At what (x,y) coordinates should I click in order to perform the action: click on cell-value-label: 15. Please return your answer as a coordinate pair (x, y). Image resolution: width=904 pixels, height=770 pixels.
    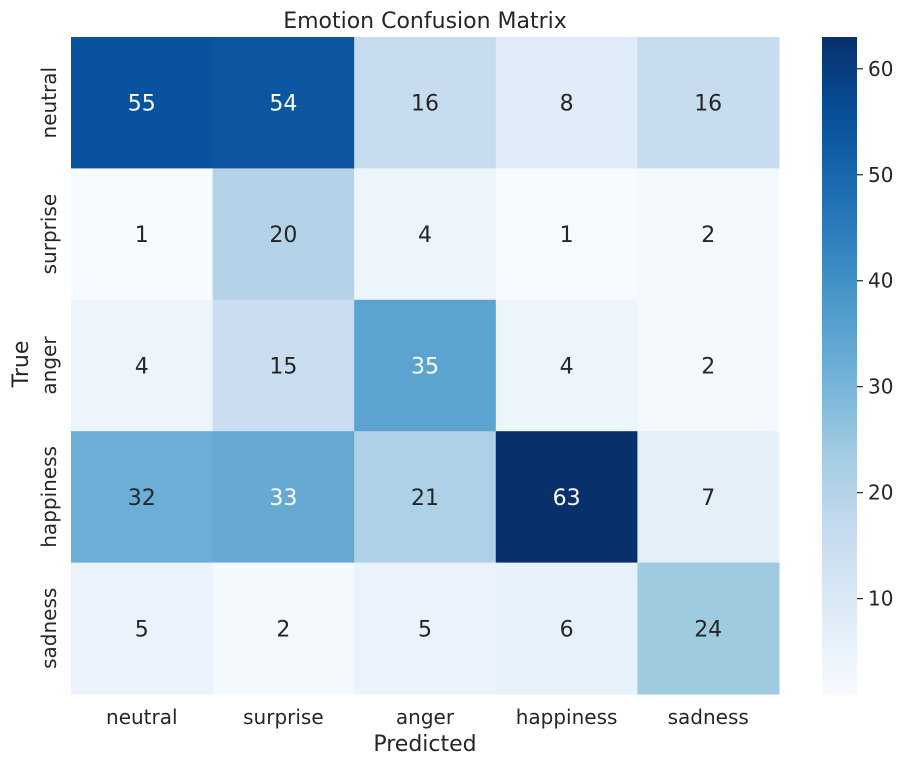
    Looking at the image, I should click on (283, 367).